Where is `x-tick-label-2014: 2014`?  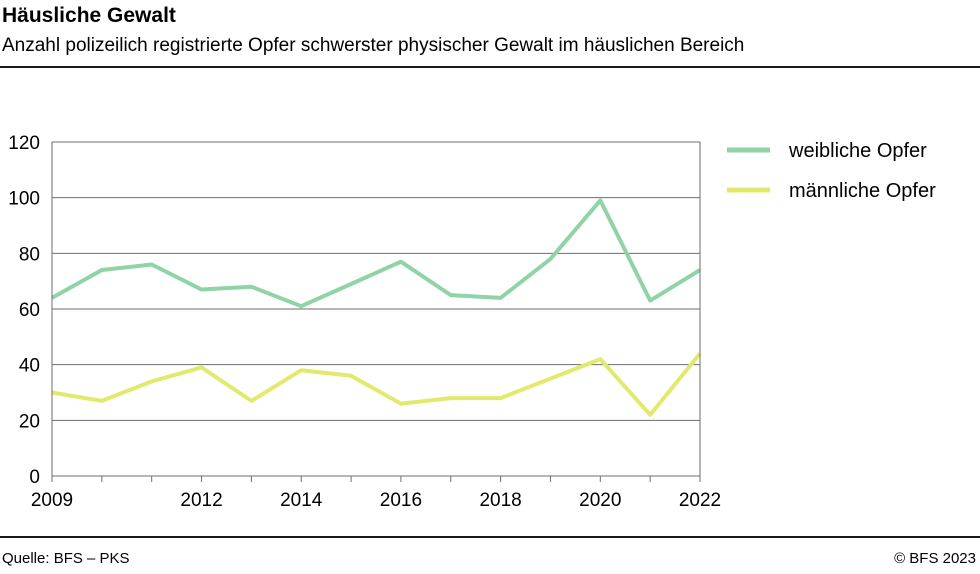 x-tick-label-2014: 2014 is located at coordinates (301, 500).